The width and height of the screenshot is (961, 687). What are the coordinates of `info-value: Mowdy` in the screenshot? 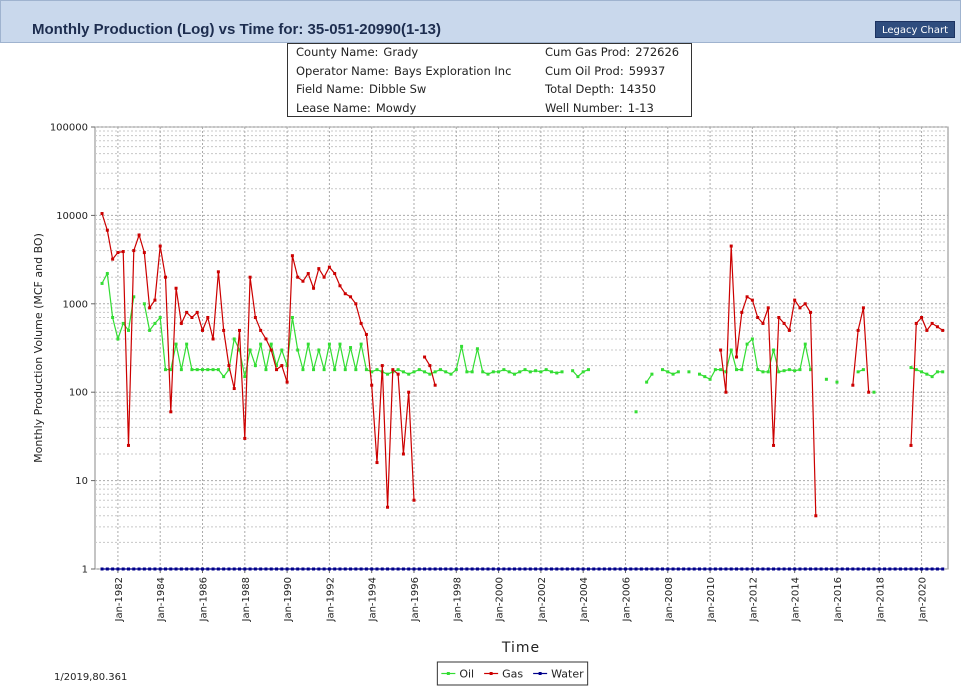 It's located at (396, 107).